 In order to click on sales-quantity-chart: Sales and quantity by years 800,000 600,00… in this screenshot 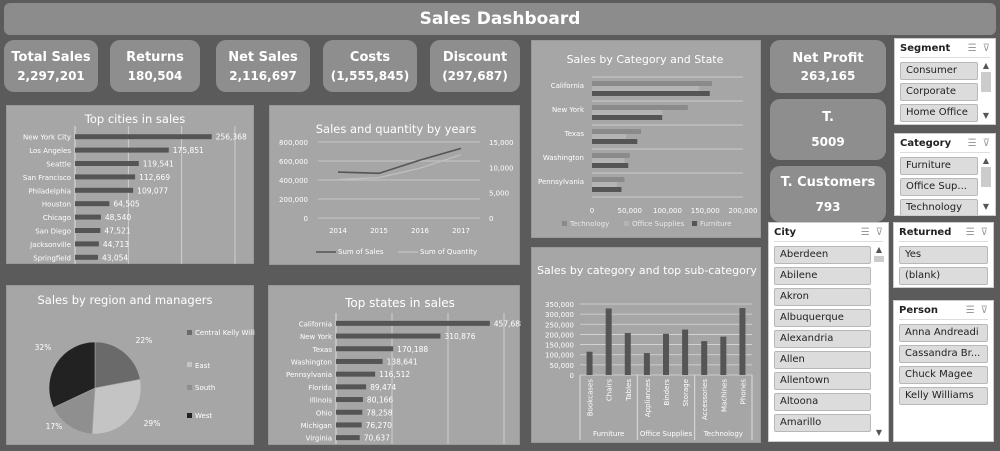, I will do `click(394, 185)`.